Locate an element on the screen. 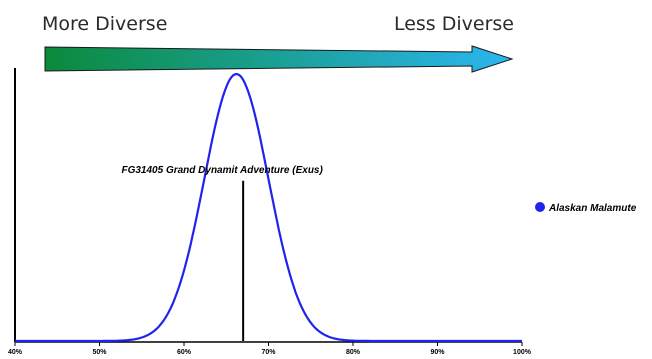 The image size is (652, 359). less-diverse-label: Less Diverse is located at coordinates (454, 24).